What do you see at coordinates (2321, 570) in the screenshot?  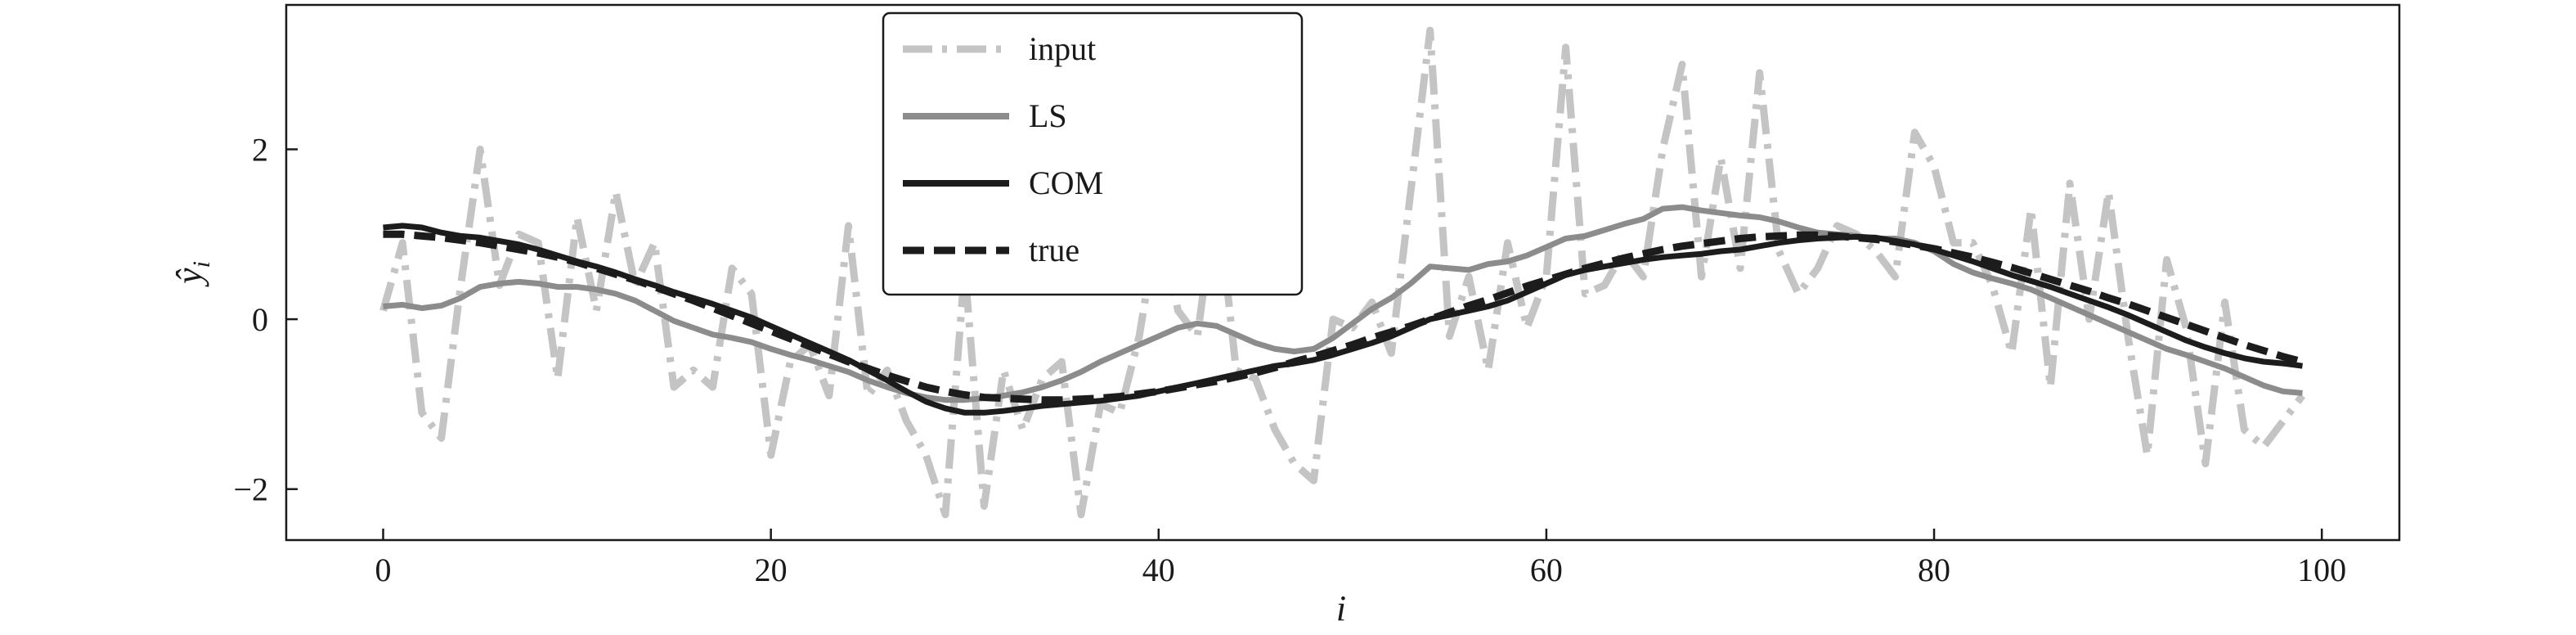 I see `x-tick-label: 100` at bounding box center [2321, 570].